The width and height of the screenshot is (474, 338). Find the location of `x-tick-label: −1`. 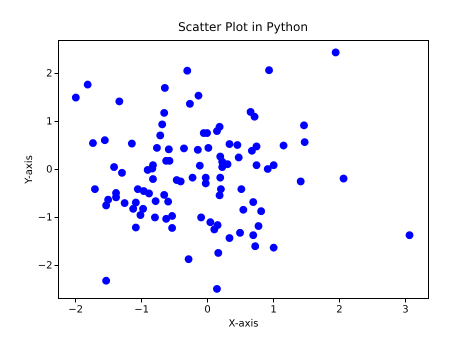

x-tick-label: −1 is located at coordinates (141, 310).